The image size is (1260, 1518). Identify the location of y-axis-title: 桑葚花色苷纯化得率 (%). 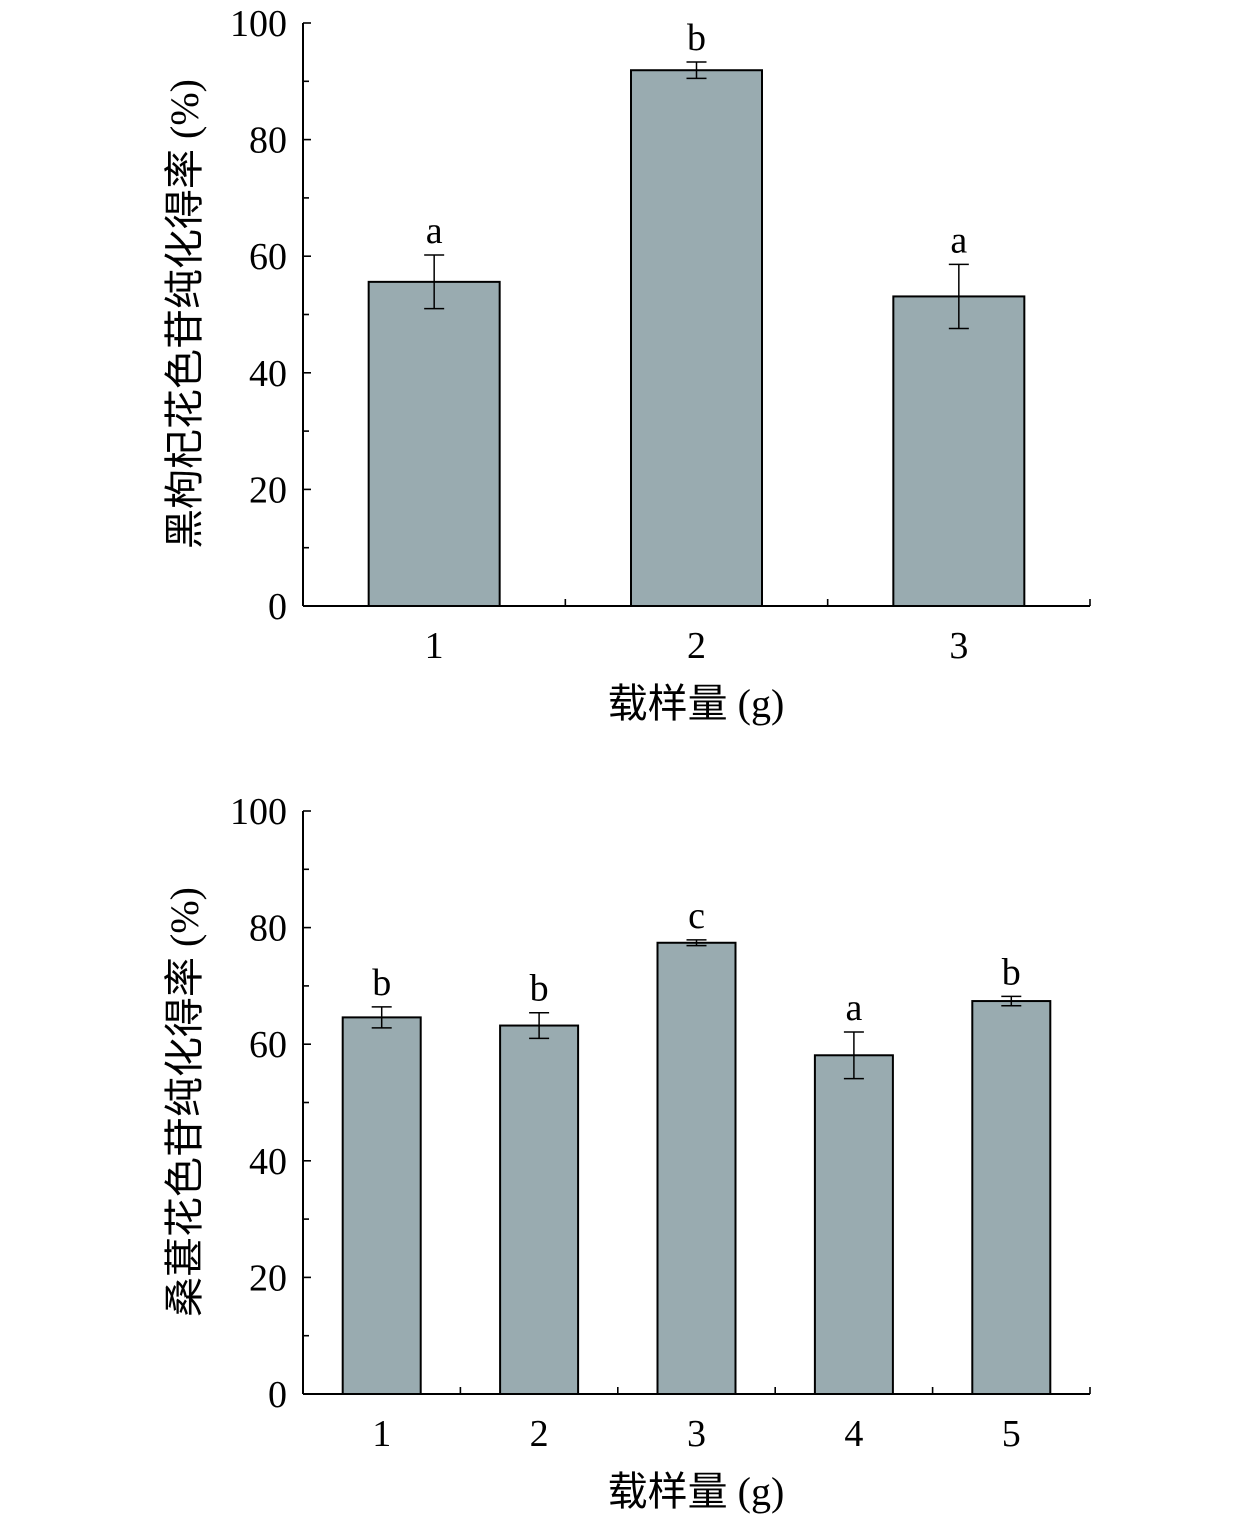
(184, 1102).